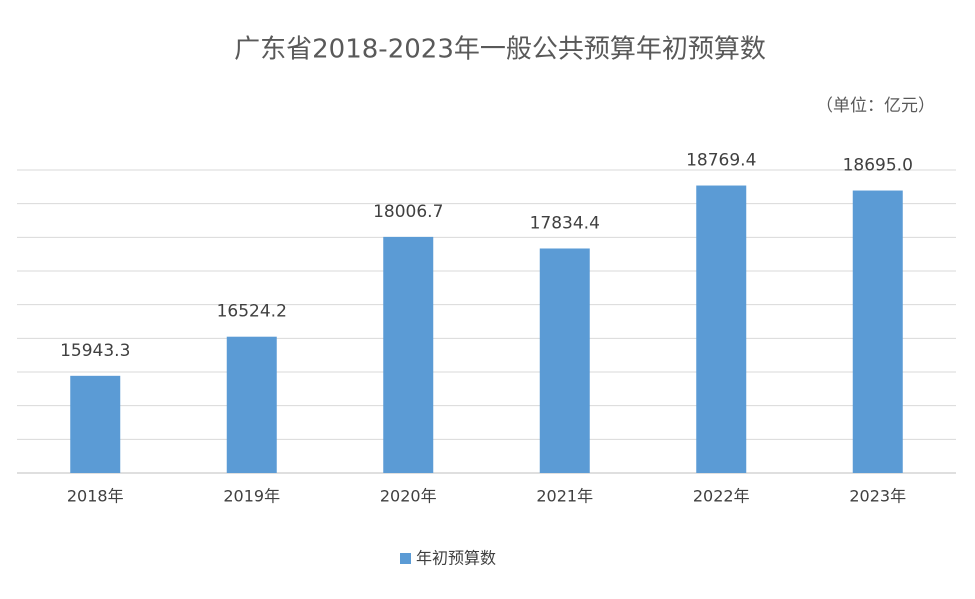 The image size is (975, 599). What do you see at coordinates (721, 496) in the screenshot?
I see `x-tick-label: 2022年` at bounding box center [721, 496].